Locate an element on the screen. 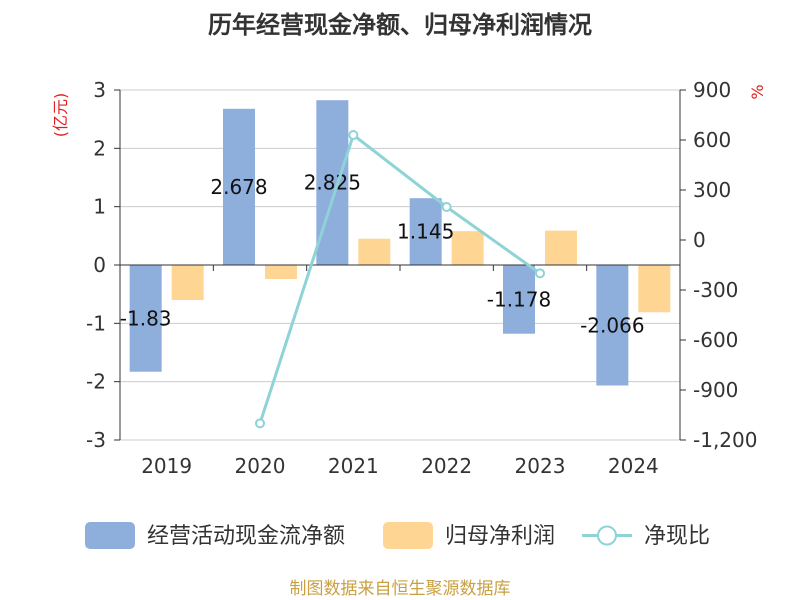 The height and width of the screenshot is (600, 800). legend-item-net-profit: 归母净利润 is located at coordinates (469, 535).